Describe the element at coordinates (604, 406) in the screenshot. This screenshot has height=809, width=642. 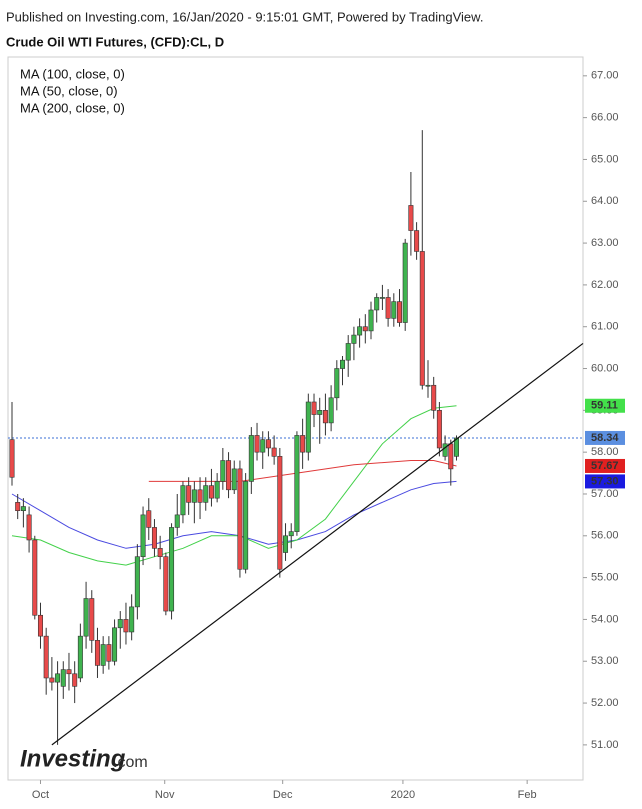
I see `price-marker-label: 59.11` at that location.